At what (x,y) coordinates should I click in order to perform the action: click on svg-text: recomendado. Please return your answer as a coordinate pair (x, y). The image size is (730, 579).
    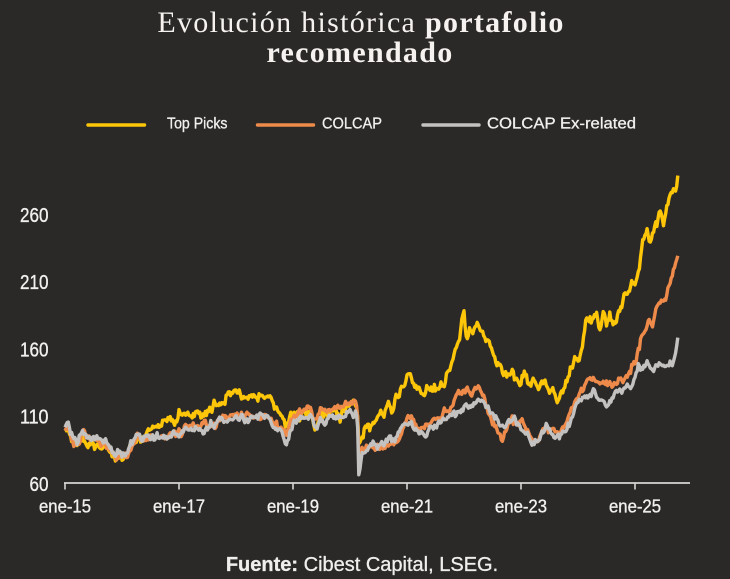
    Looking at the image, I should click on (359, 52).